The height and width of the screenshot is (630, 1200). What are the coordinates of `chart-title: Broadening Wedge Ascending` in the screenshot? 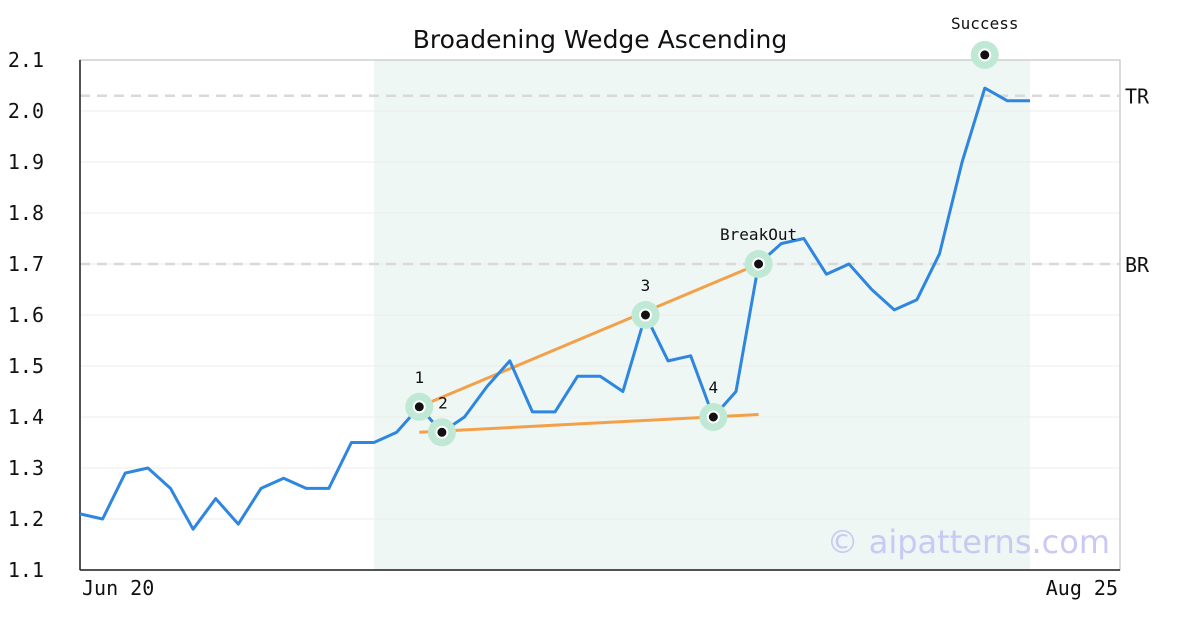 It's located at (600, 39).